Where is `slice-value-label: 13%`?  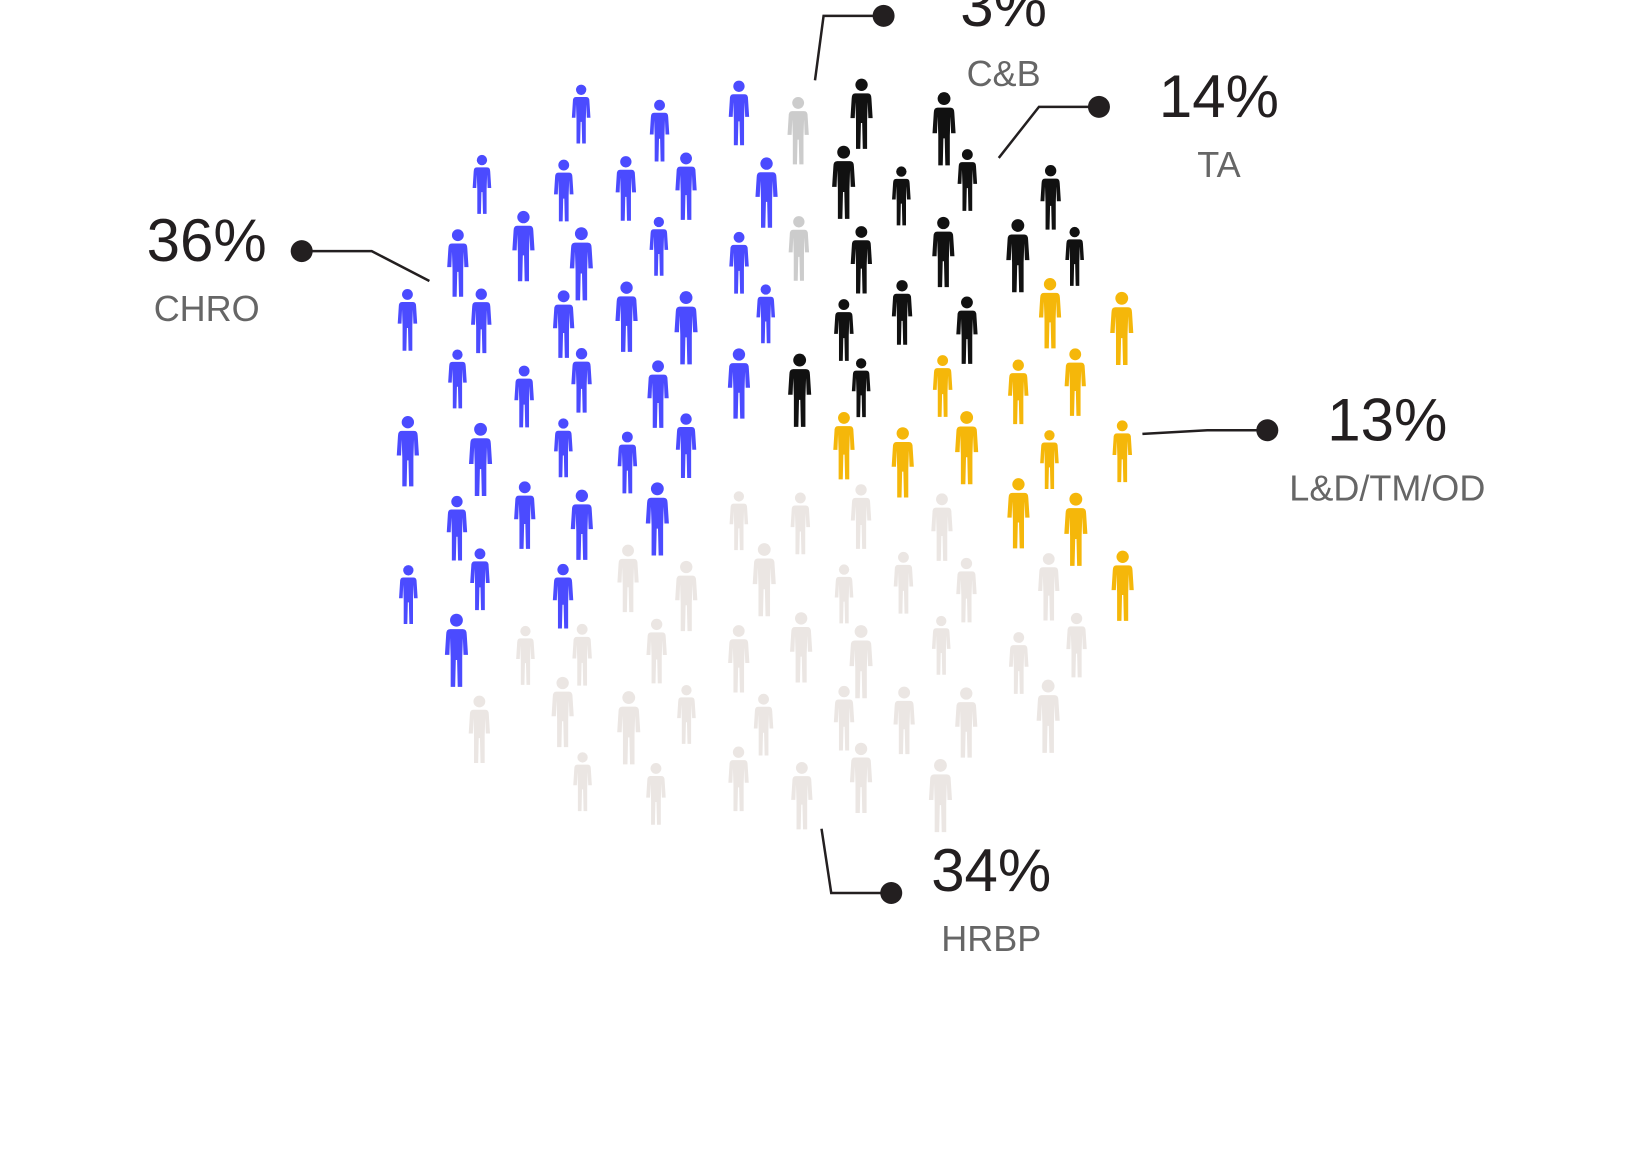
slice-value-label: 13% is located at coordinates (1387, 419).